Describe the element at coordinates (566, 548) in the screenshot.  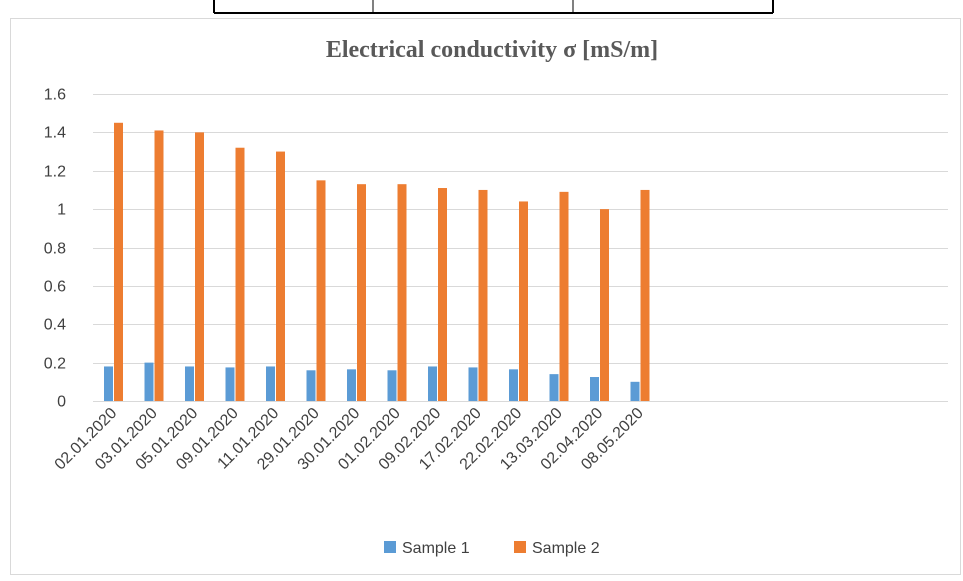
I see `legend-label: Sample 2` at that location.